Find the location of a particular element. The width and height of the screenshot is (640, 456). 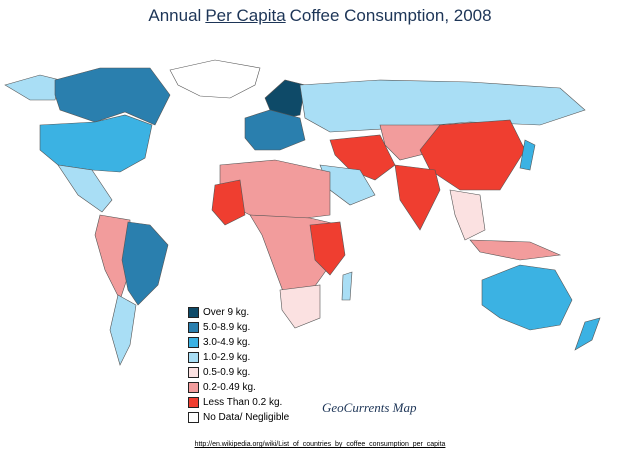

title-part: Coffee Consumption, 2008 is located at coordinates (390, 15).